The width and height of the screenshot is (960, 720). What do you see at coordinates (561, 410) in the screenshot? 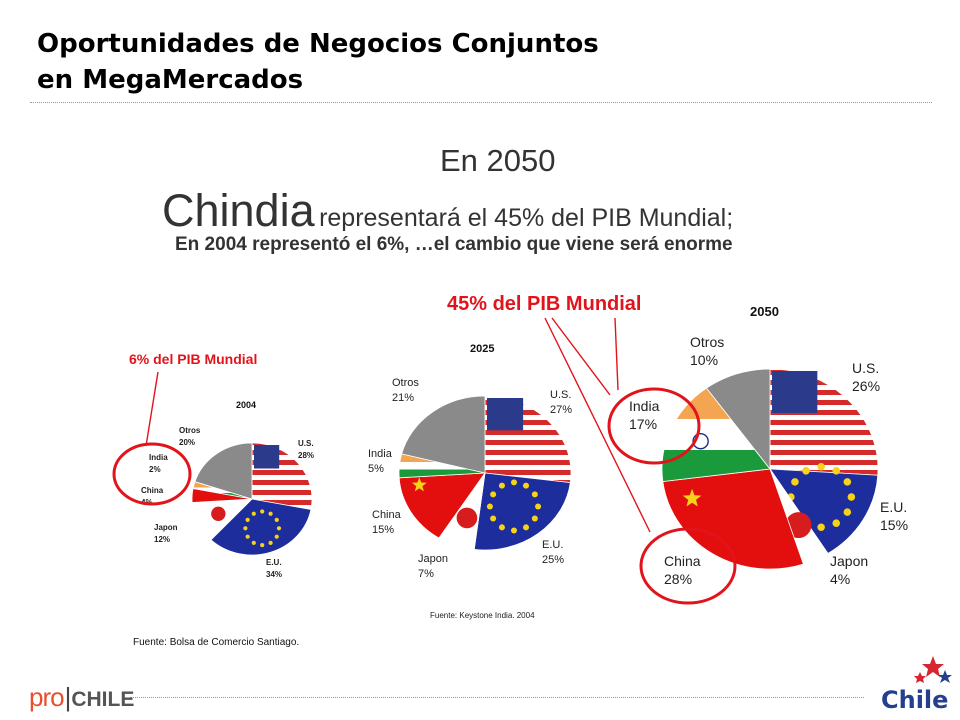
I see `slice-label-value: 27%` at bounding box center [561, 410].